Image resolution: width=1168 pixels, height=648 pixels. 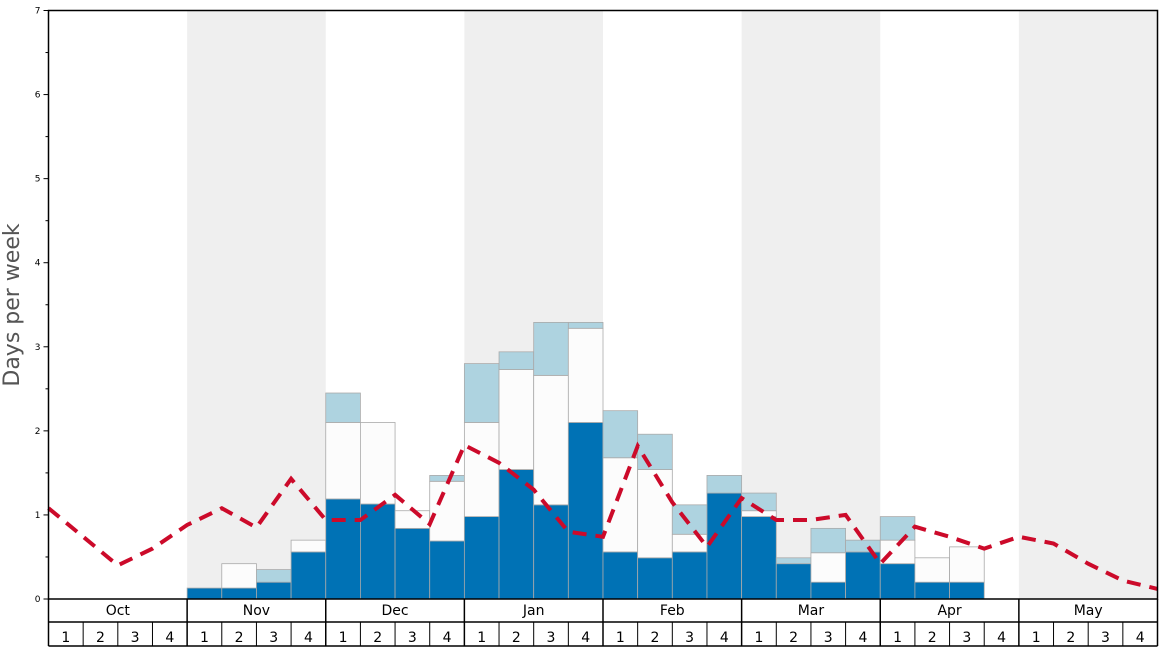 I want to click on y-tick-label: 7, so click(x=38, y=12).